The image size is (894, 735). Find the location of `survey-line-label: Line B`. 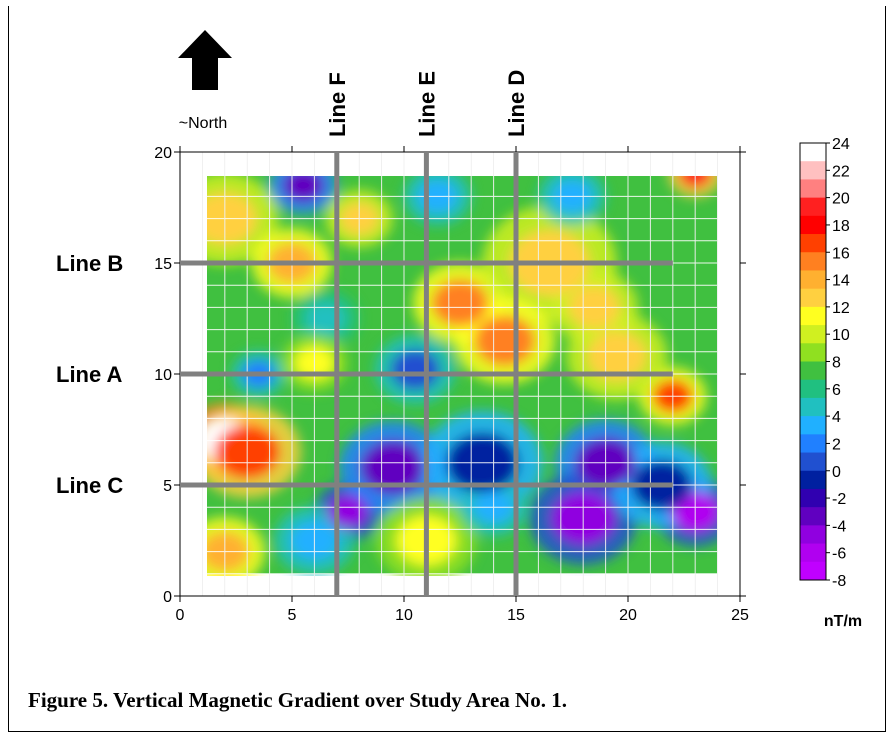

survey-line-label: Line B is located at coordinates (89, 263).